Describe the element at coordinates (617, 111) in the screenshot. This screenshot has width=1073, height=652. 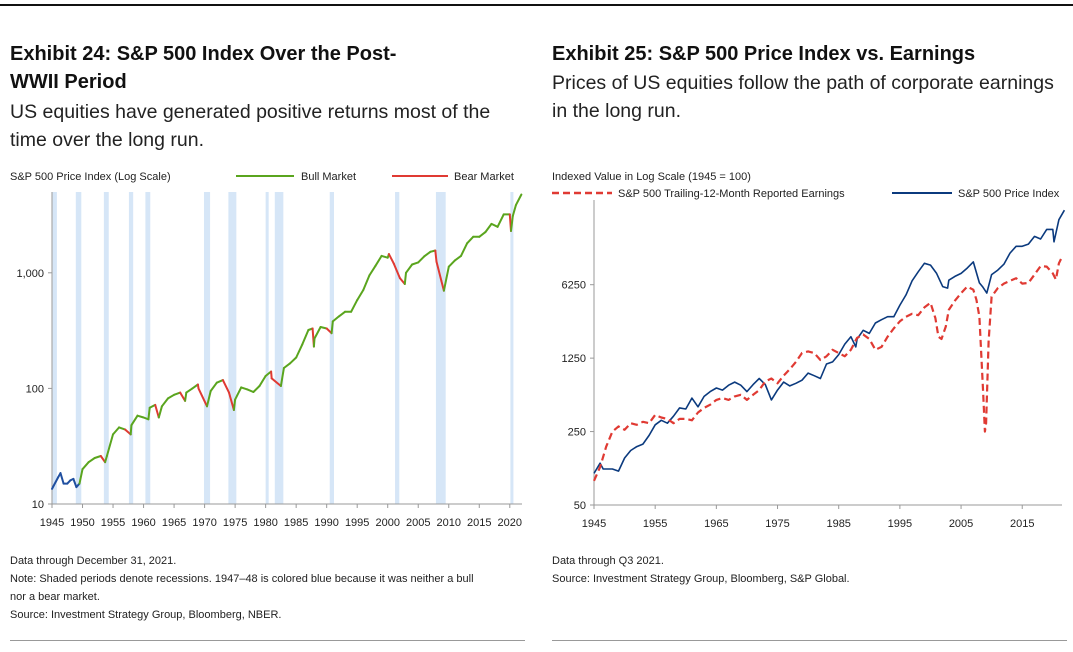
I see `exhibit-25-subtitle-line2: in the long run.` at that location.